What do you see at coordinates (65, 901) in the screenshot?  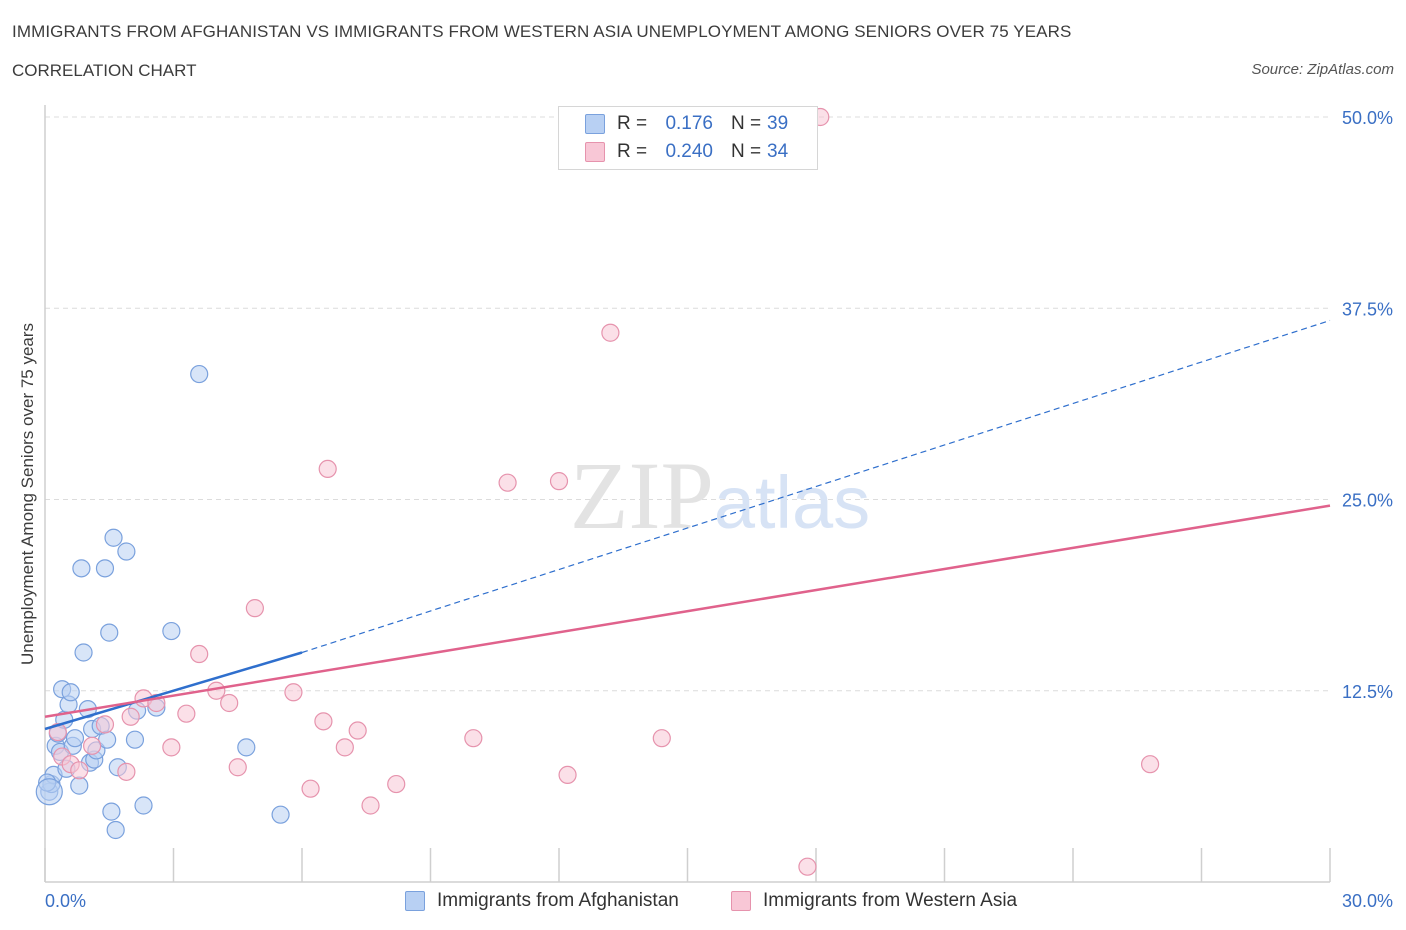 I see `x-tick-label-min: 0.0%` at bounding box center [65, 901].